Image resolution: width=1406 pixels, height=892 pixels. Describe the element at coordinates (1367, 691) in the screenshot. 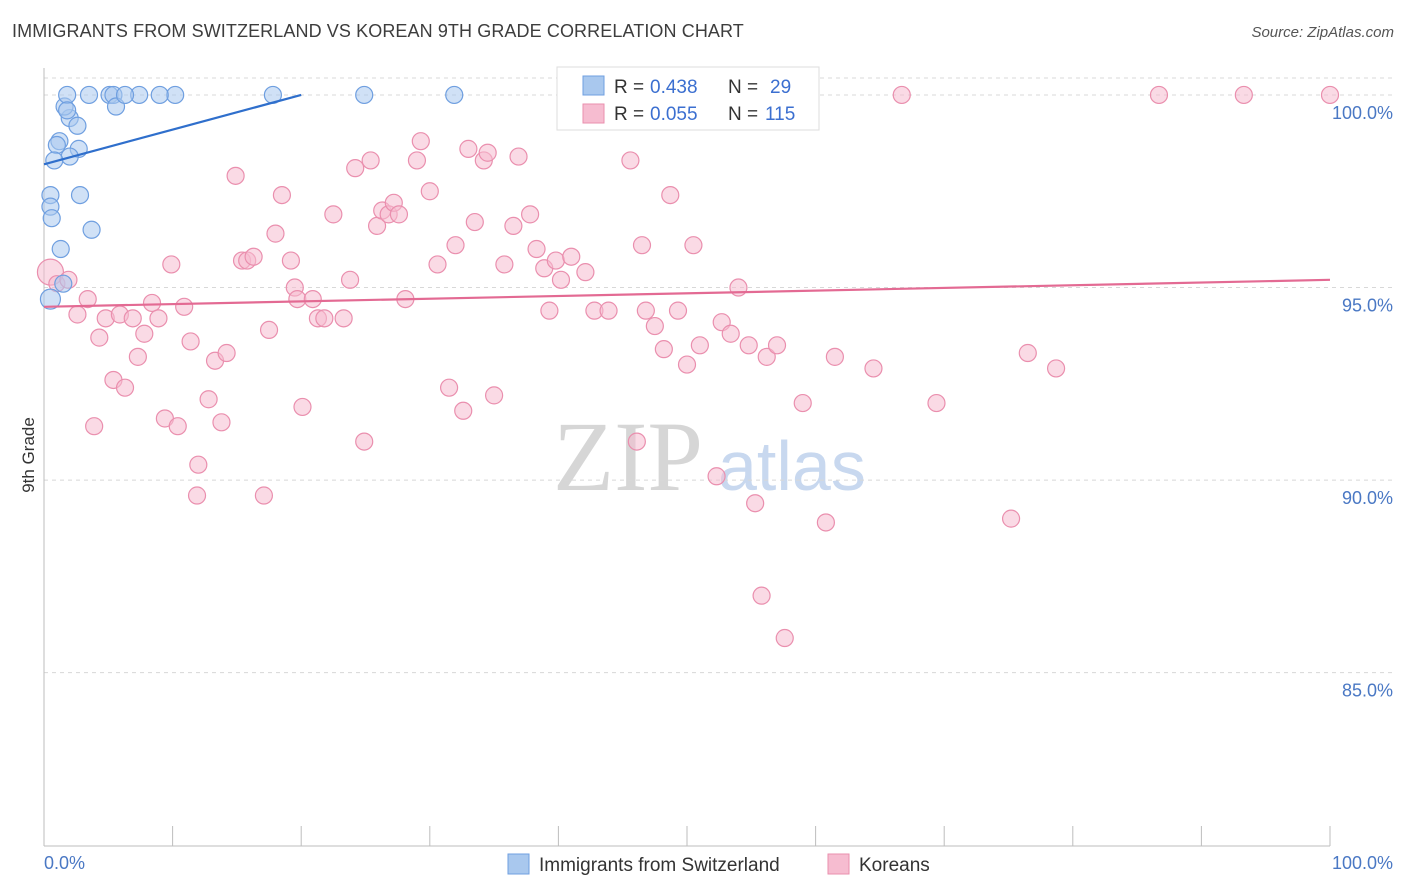

I see `y-tick-label: 85.0%` at that location.